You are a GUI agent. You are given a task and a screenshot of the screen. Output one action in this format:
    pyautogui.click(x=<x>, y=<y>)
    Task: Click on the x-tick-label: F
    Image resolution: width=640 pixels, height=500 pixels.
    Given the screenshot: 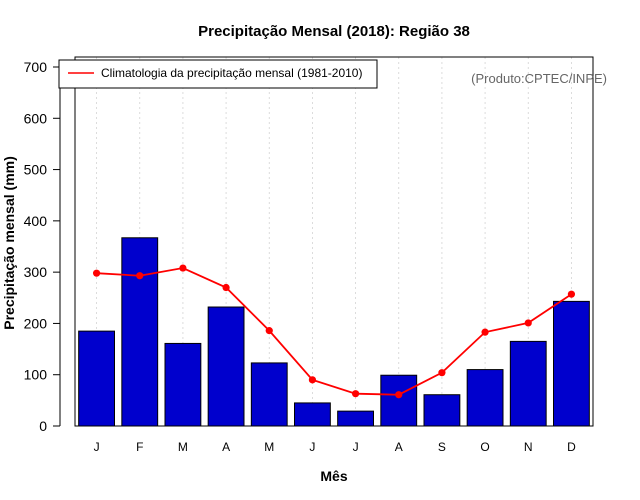 What is the action you would take?
    pyautogui.click(x=139, y=447)
    